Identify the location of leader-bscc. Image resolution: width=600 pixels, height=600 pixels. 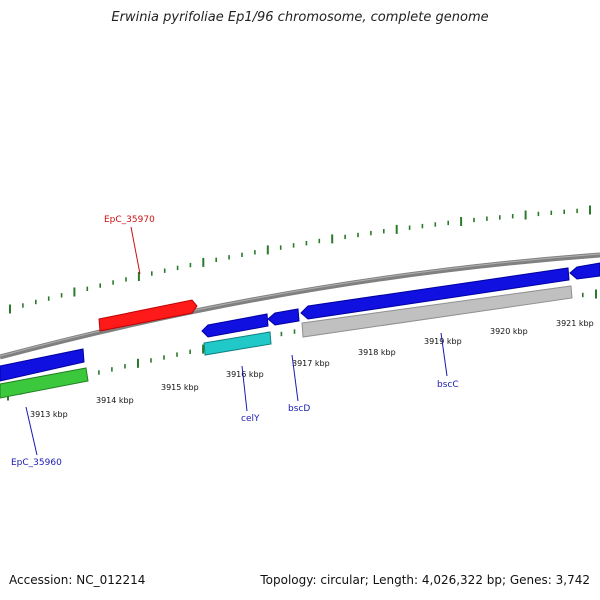
(444, 354).